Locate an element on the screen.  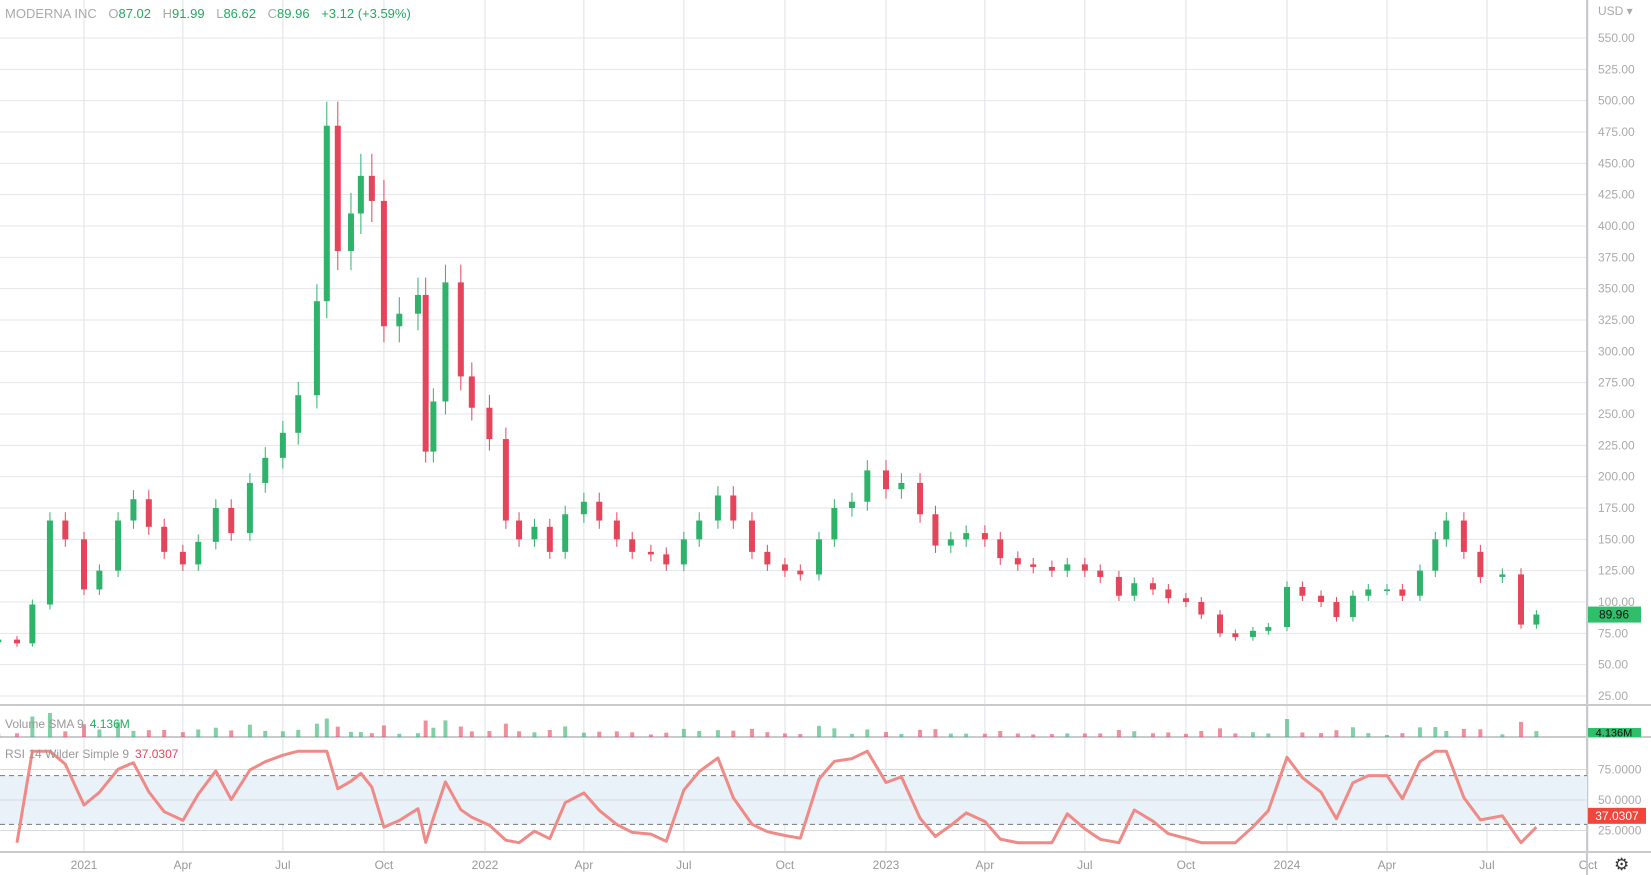
x-tick-label: 2022 is located at coordinates (485, 865).